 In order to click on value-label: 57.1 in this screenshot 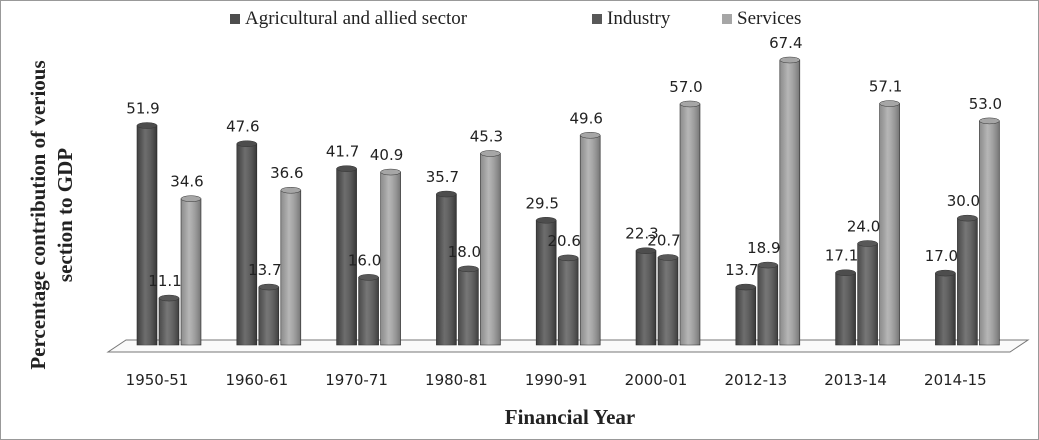, I will do `click(885, 87)`.